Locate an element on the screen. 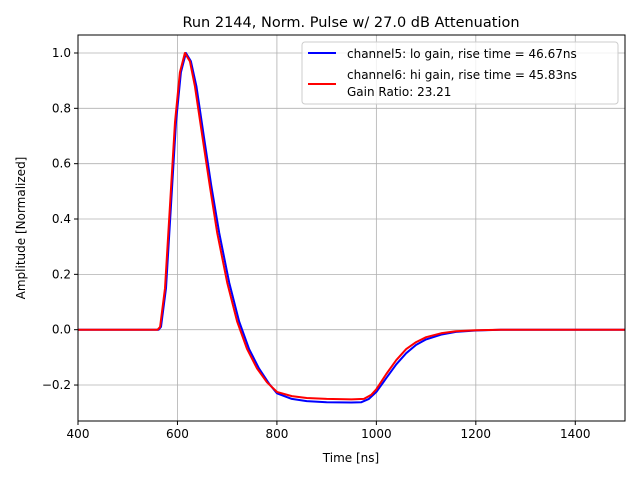 The width and height of the screenshot is (640, 484). x-ticks: 400 600 800 1000 1200 1400 is located at coordinates (329, 431).